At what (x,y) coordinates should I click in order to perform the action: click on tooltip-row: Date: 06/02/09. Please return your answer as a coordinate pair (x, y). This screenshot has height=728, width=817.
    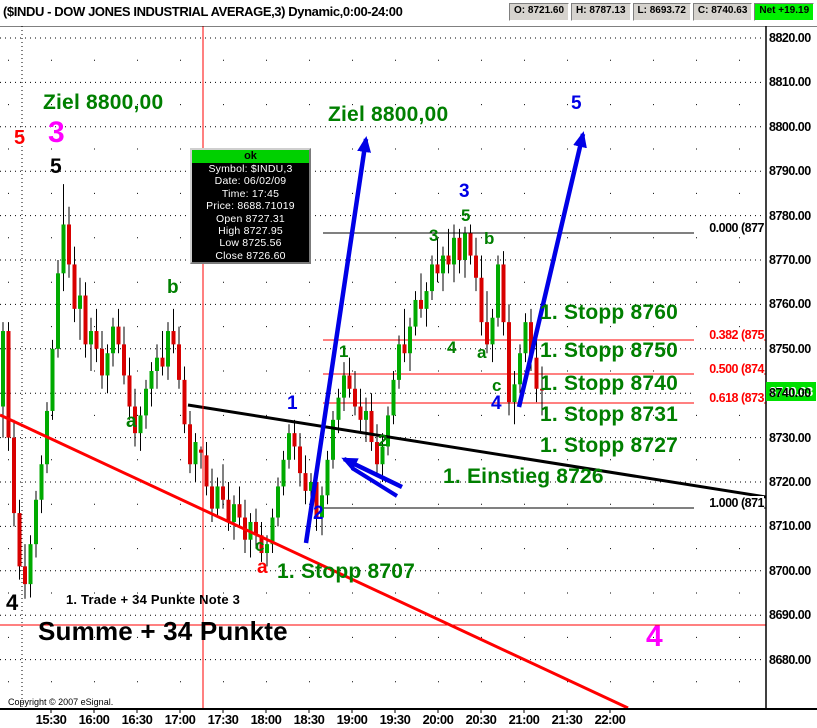
    Looking at the image, I should click on (250, 181).